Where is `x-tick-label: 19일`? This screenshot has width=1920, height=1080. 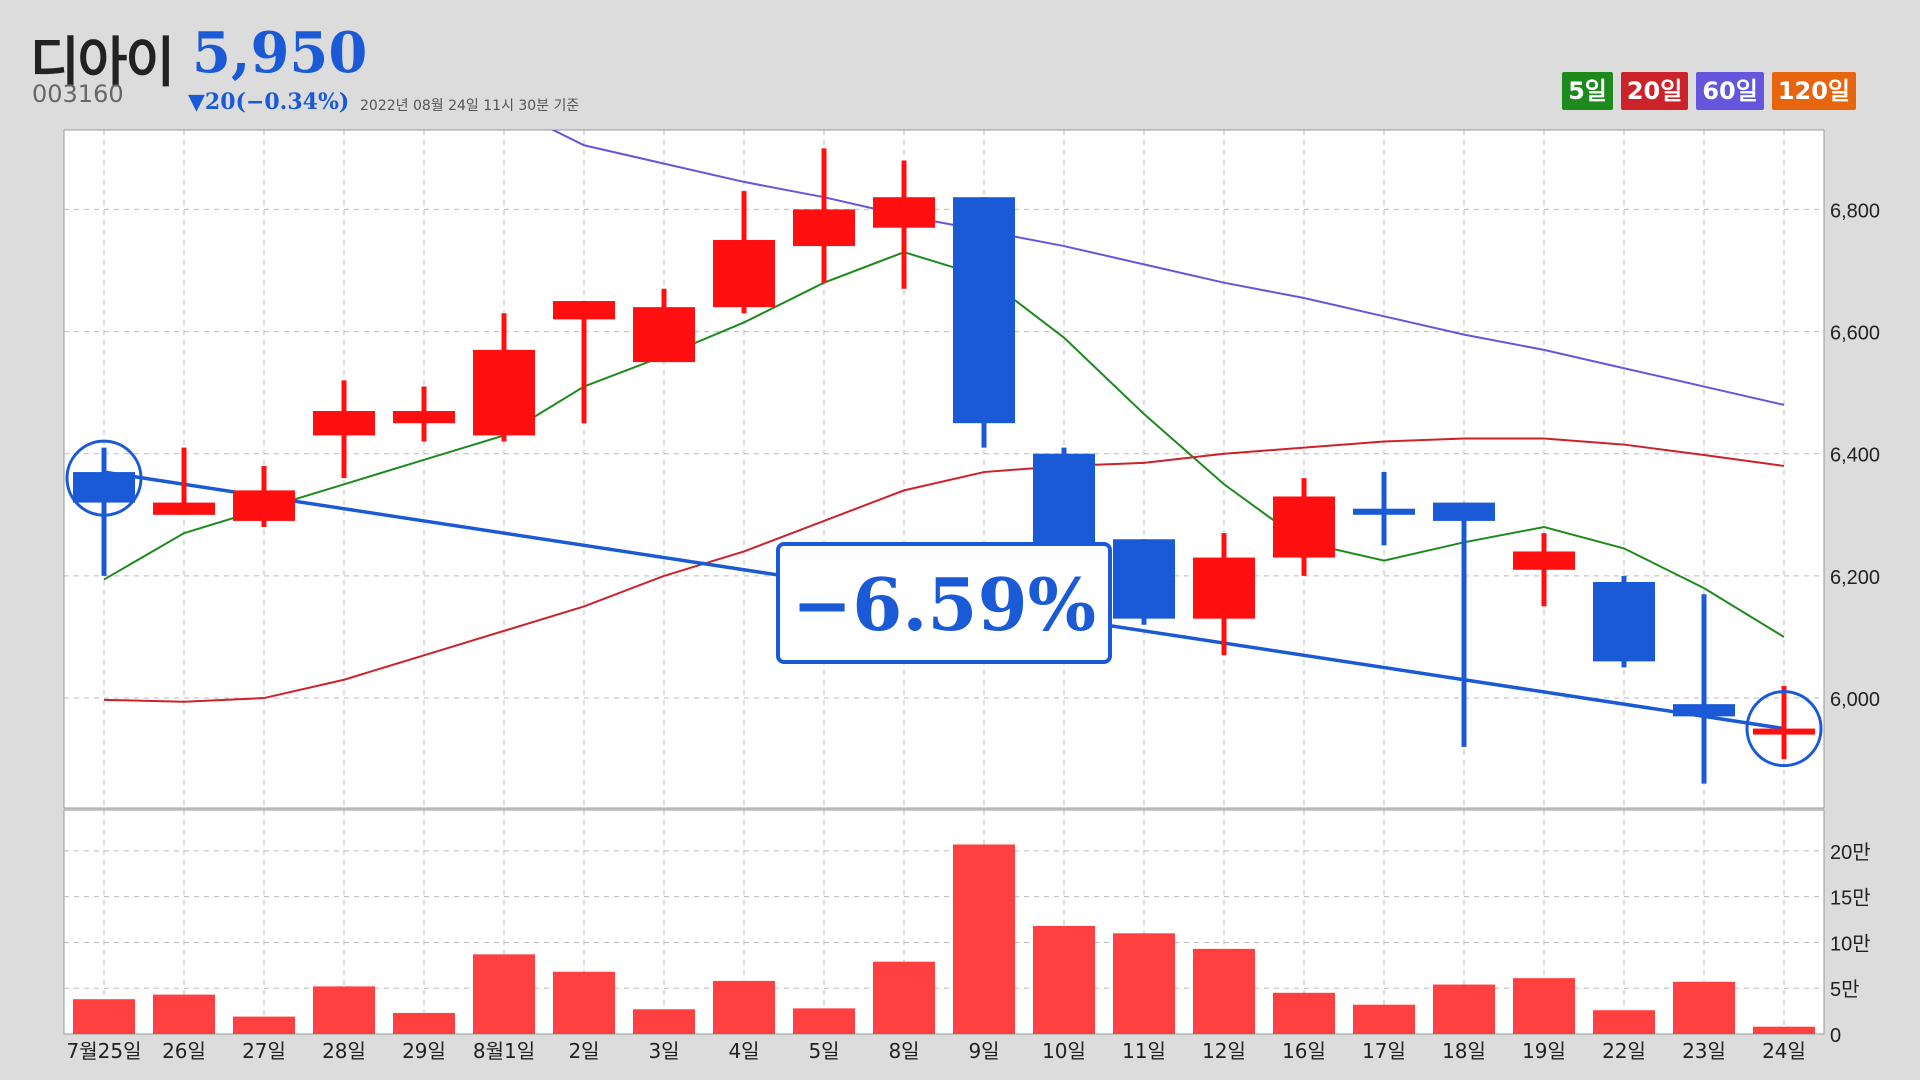 x-tick-label: 19일 is located at coordinates (1544, 1051).